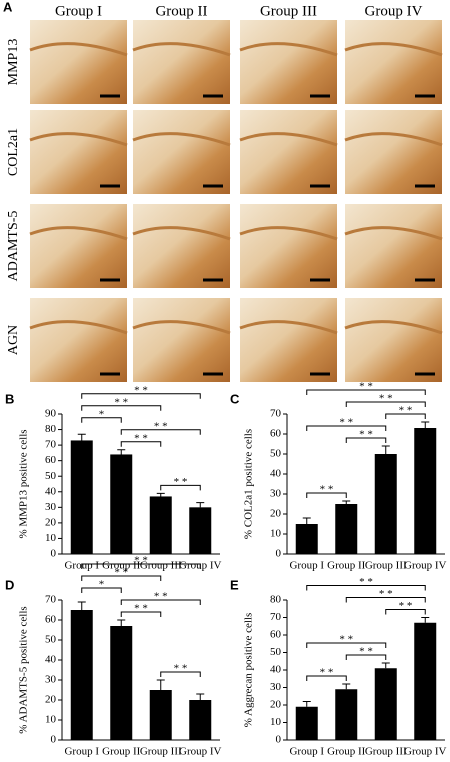 The width and height of the screenshot is (450, 762). Describe the element at coordinates (249, 484) in the screenshot. I see `y-axis-label: % COL2a1 positive cells` at that location.